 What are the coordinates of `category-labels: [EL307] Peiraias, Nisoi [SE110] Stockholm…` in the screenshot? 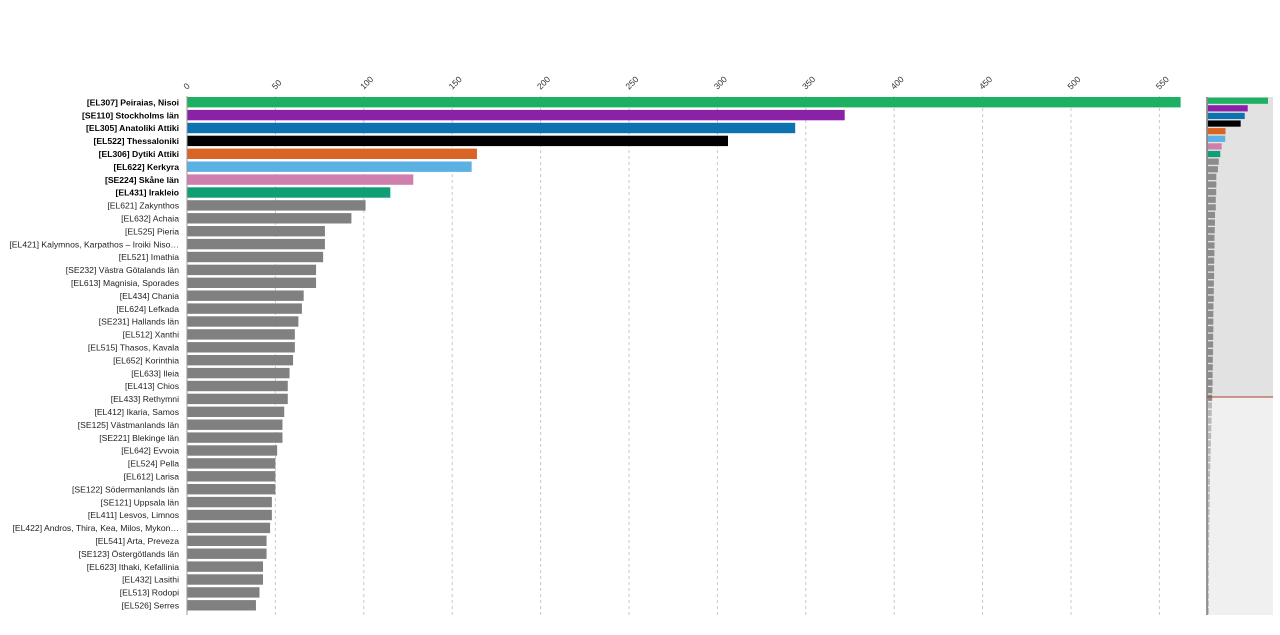 It's located at (94, 353).